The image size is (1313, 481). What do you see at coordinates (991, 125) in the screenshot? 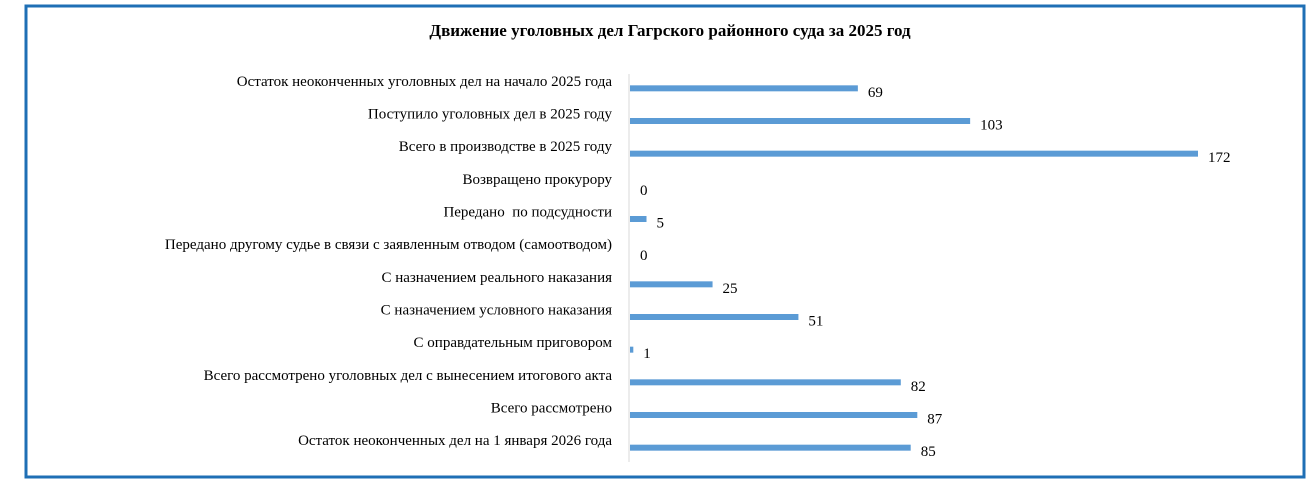
I see `value-label: 103` at bounding box center [991, 125].